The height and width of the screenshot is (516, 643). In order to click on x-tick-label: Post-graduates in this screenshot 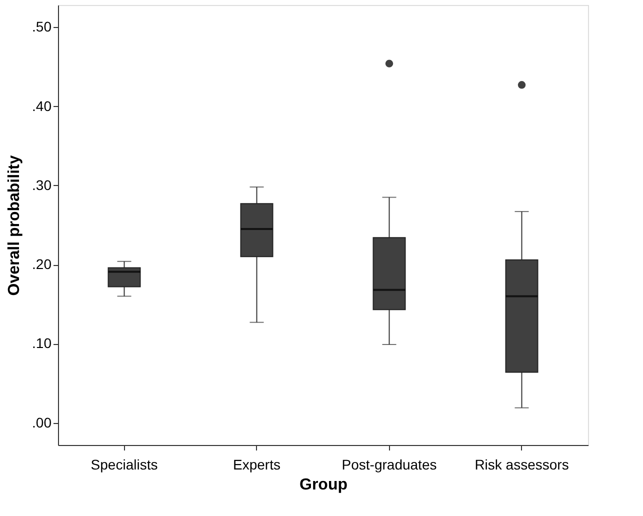, I will do `click(389, 464)`.